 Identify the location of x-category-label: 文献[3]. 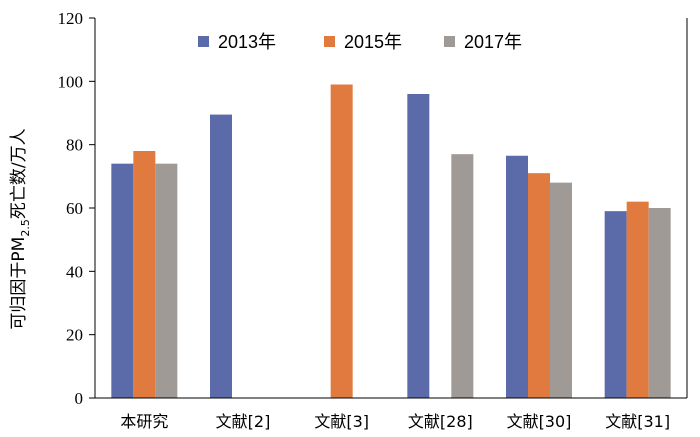
(341, 421).